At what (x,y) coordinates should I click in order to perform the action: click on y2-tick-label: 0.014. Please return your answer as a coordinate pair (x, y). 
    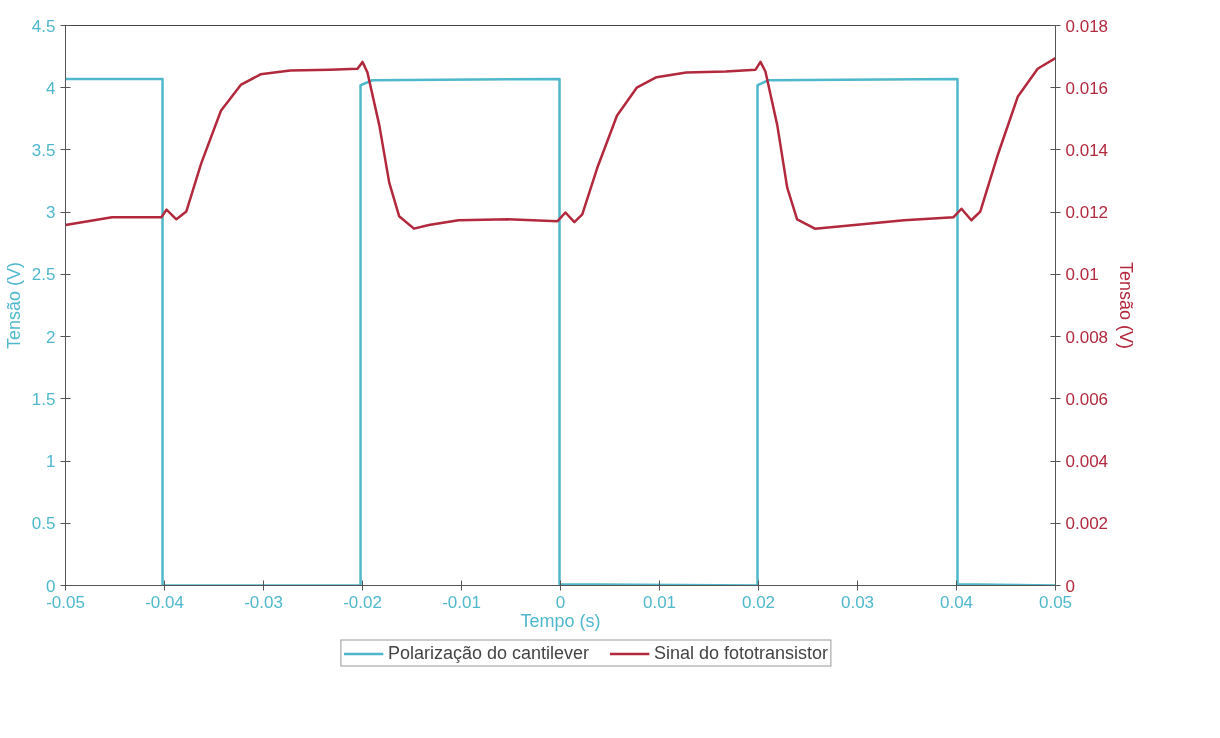
    Looking at the image, I should click on (1087, 150).